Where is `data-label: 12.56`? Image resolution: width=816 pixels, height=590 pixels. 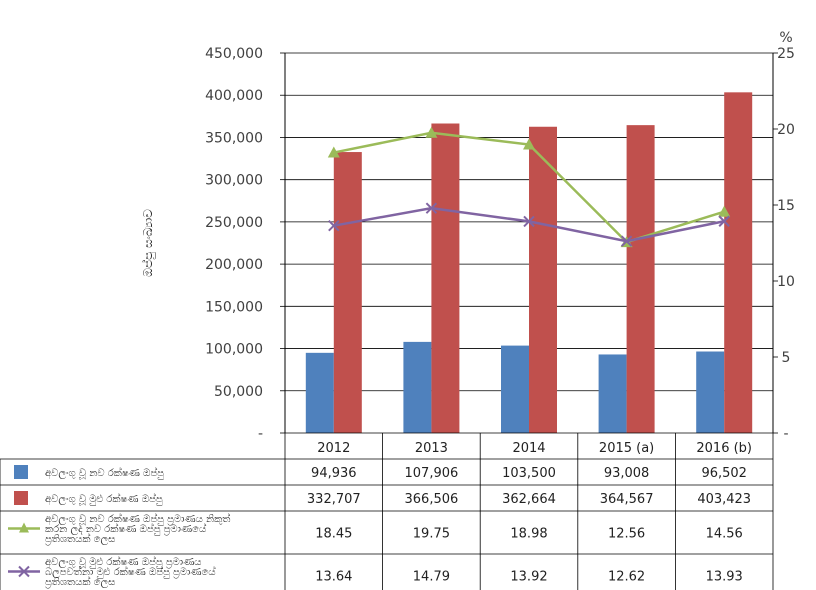 data-label: 12.56 is located at coordinates (626, 534).